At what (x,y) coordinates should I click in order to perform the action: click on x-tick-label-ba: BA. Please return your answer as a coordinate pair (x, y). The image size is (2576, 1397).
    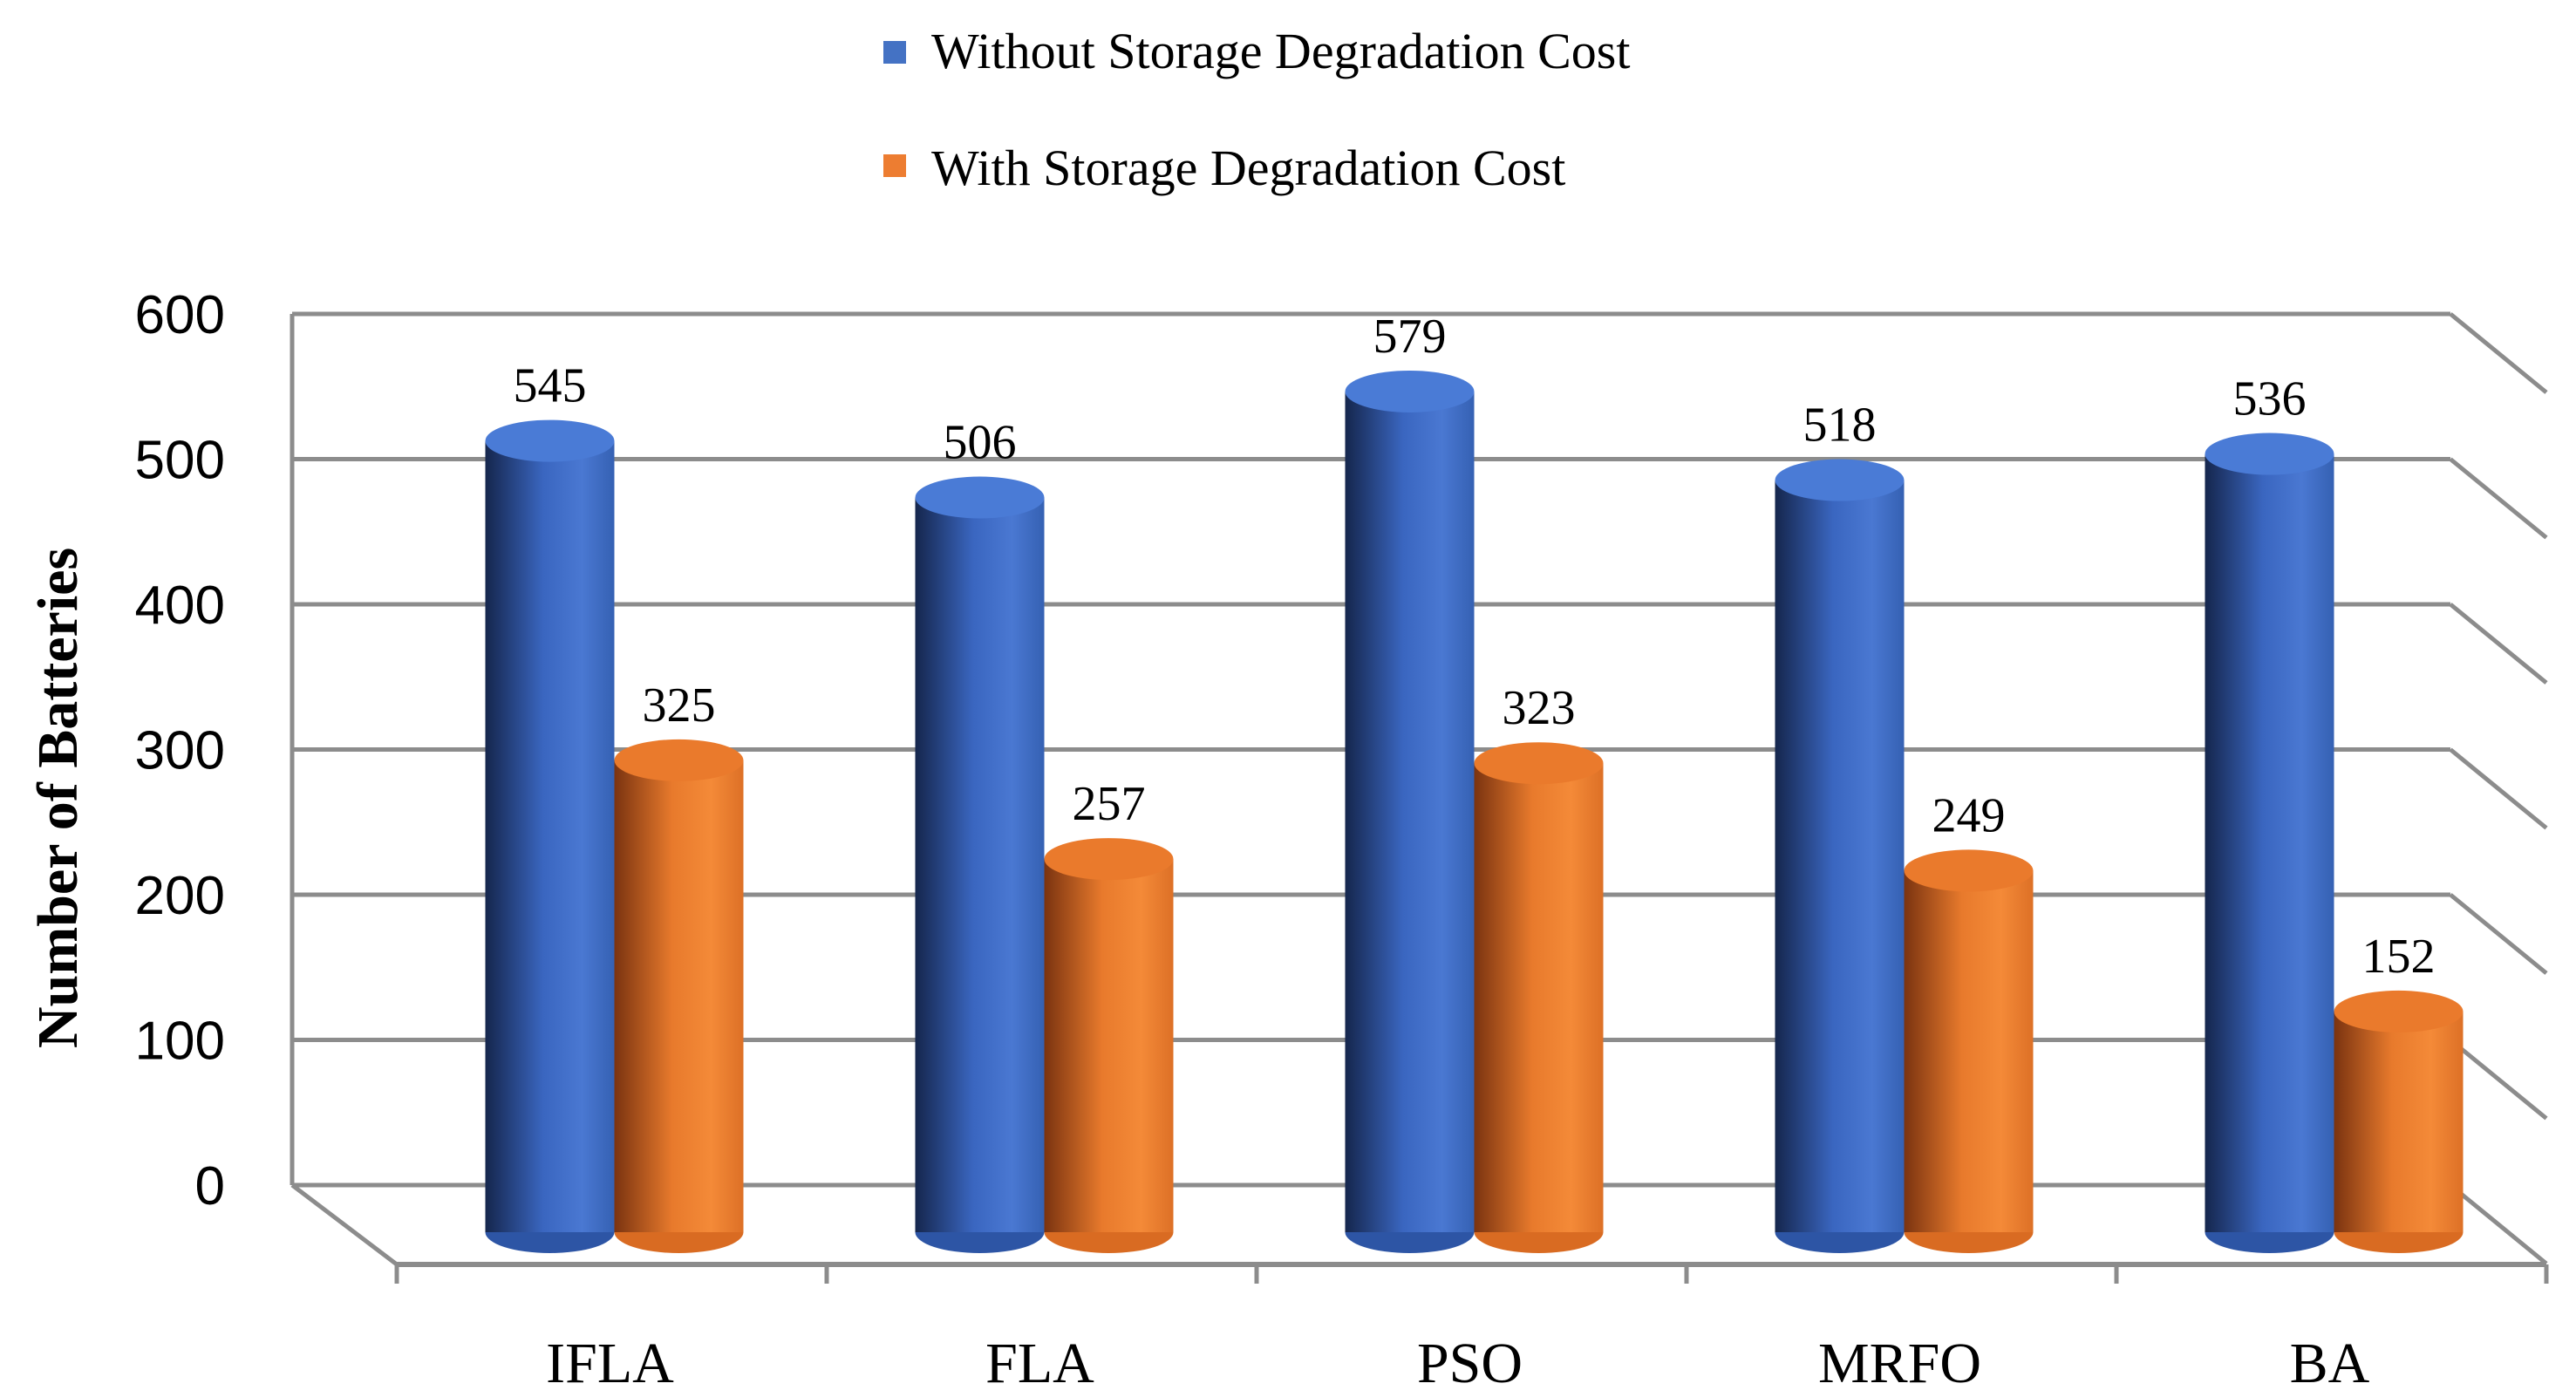
    Looking at the image, I should click on (2330, 1363).